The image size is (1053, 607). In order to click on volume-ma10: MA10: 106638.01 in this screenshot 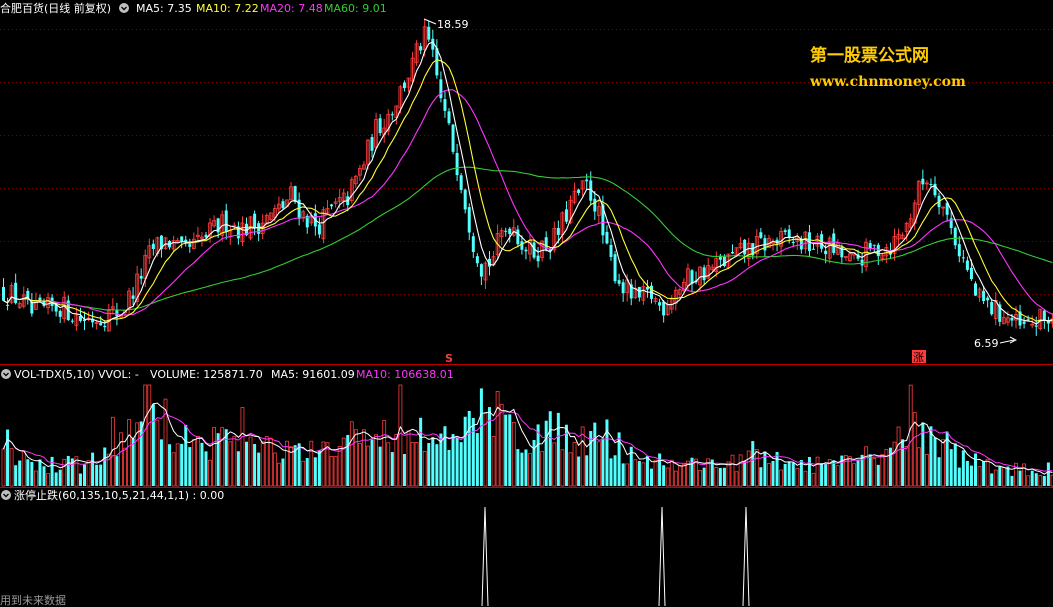, I will do `click(405, 374)`.